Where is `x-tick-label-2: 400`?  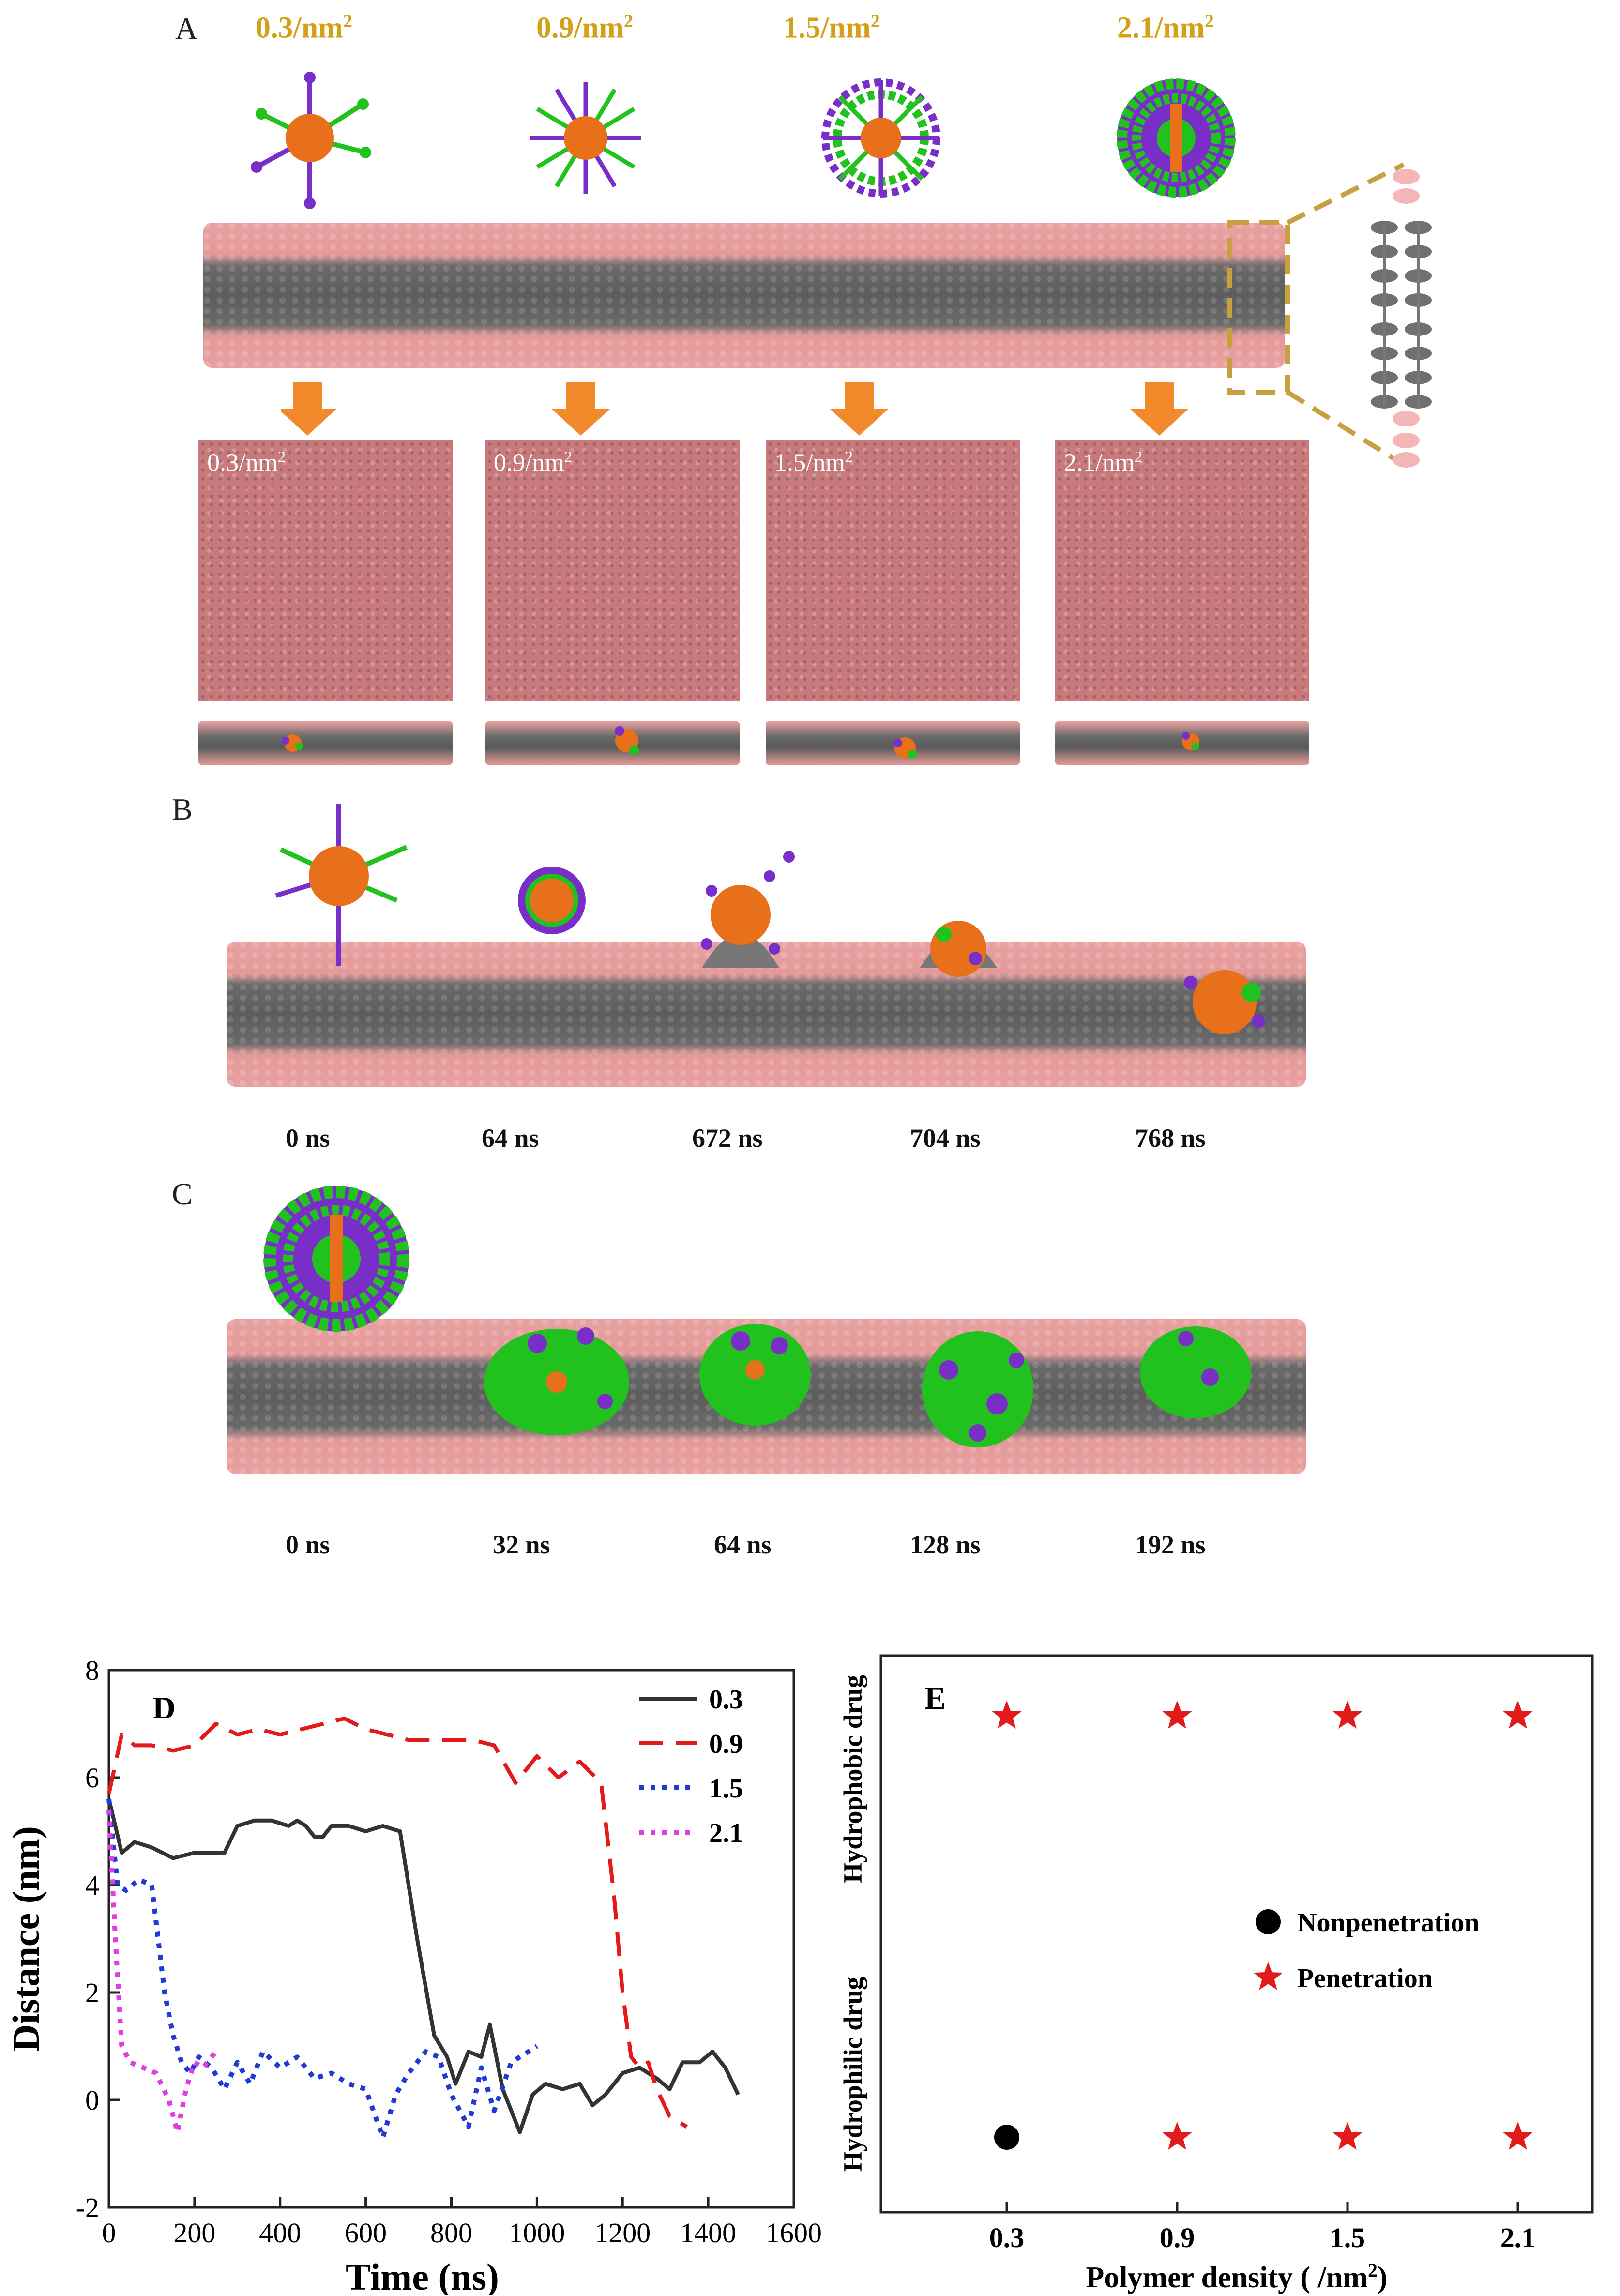 x-tick-label-2: 400 is located at coordinates (280, 2233).